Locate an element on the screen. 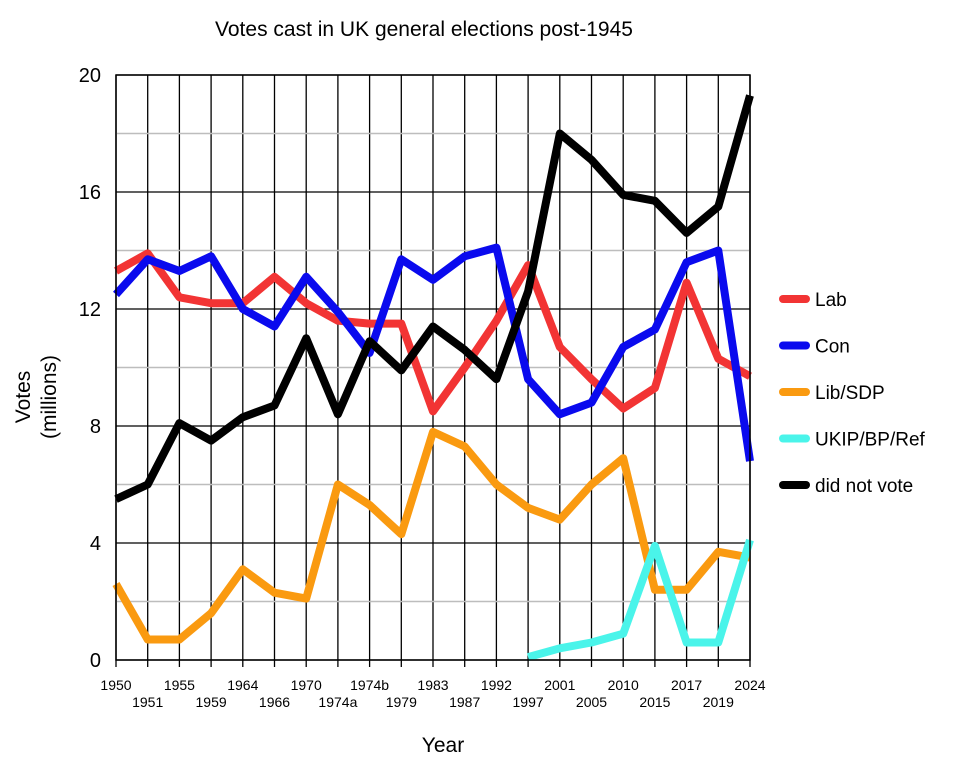  x-tick-label: 2005 is located at coordinates (591, 702).